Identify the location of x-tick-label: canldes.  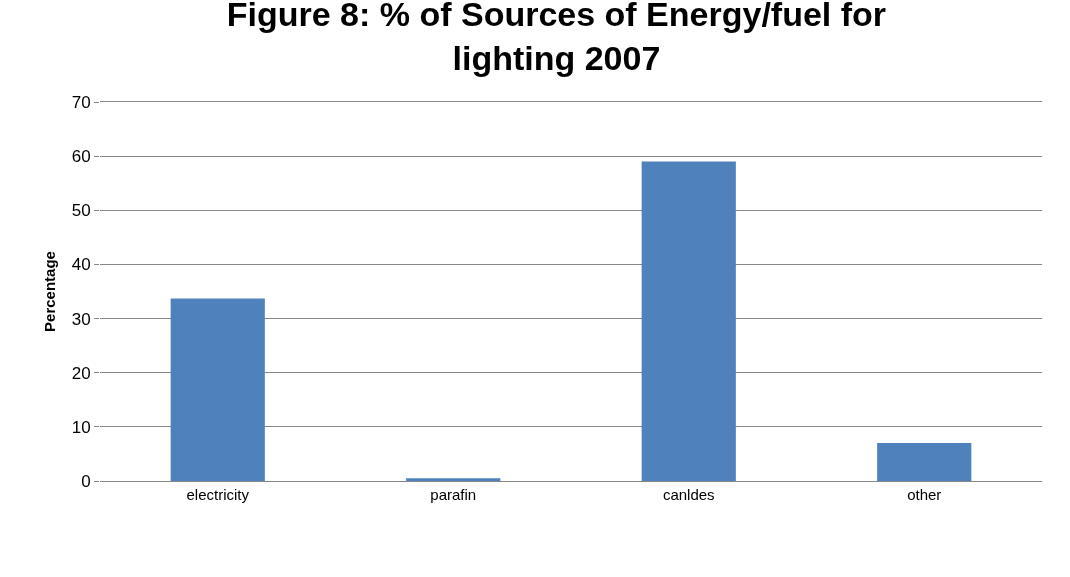
(688, 494).